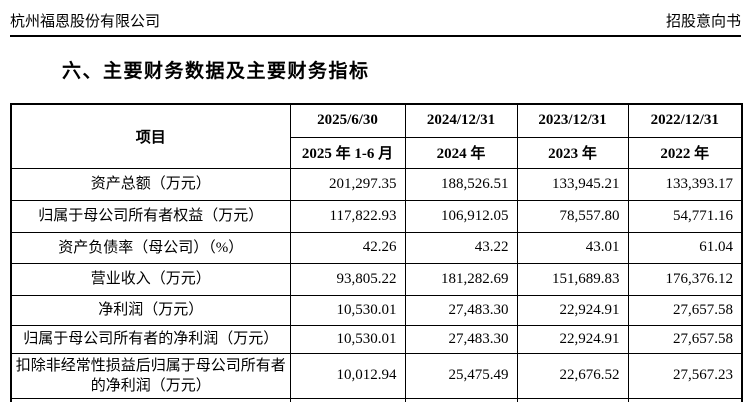 This screenshot has height=402, width=750. What do you see at coordinates (685, 120) in the screenshot?
I see `column-header-date: 2022/12/31` at bounding box center [685, 120].